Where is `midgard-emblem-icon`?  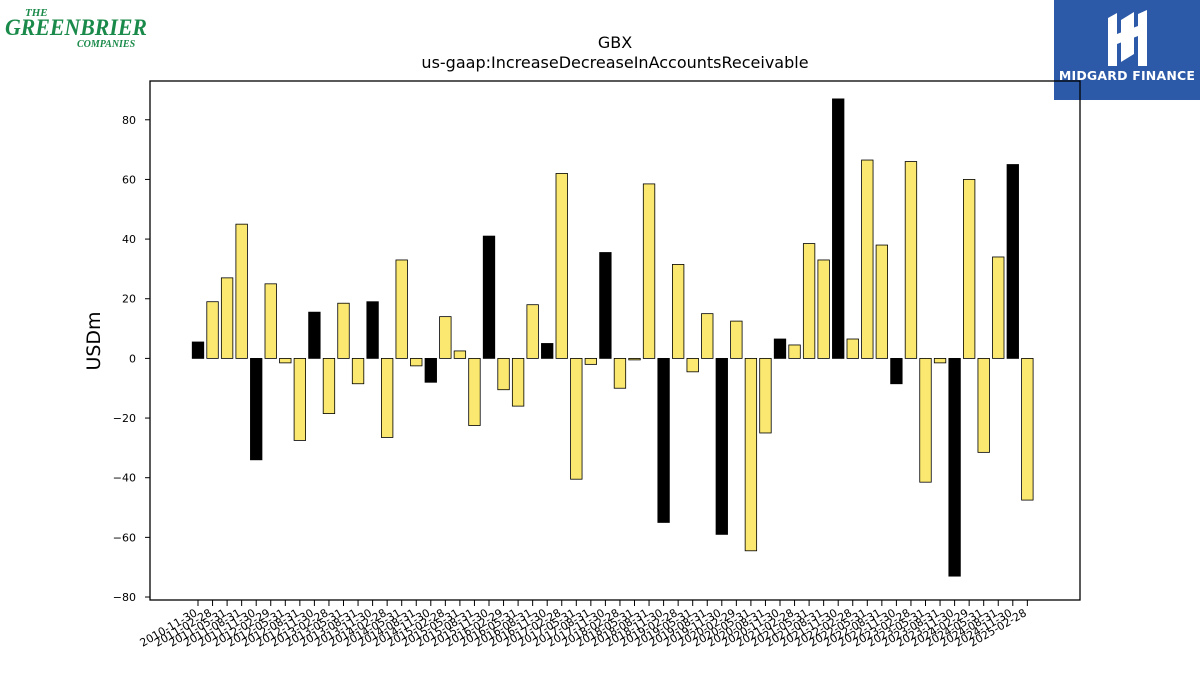 midgard-emblem-icon is located at coordinates (1127, 38).